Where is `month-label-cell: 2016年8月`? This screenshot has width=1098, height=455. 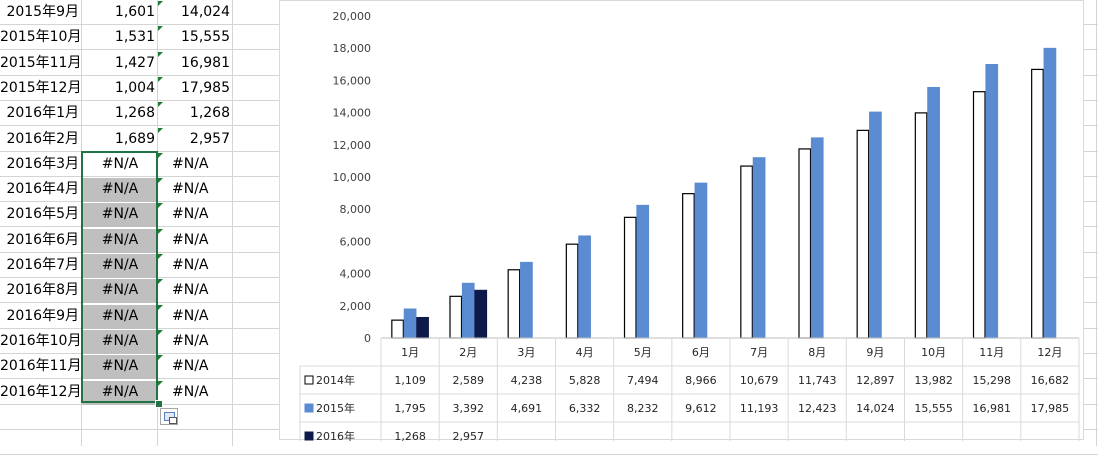 month-label-cell: 2016年8月 is located at coordinates (42, 290).